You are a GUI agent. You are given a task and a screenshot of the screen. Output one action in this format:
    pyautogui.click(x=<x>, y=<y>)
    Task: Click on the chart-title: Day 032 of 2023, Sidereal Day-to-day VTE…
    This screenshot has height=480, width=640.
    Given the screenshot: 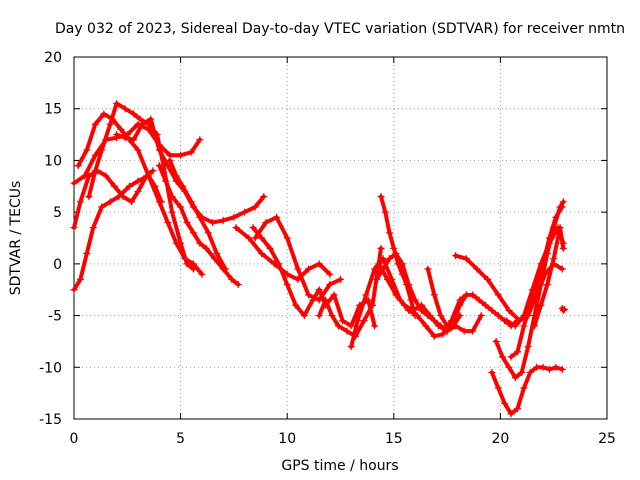 What is the action you would take?
    pyautogui.click(x=340, y=29)
    